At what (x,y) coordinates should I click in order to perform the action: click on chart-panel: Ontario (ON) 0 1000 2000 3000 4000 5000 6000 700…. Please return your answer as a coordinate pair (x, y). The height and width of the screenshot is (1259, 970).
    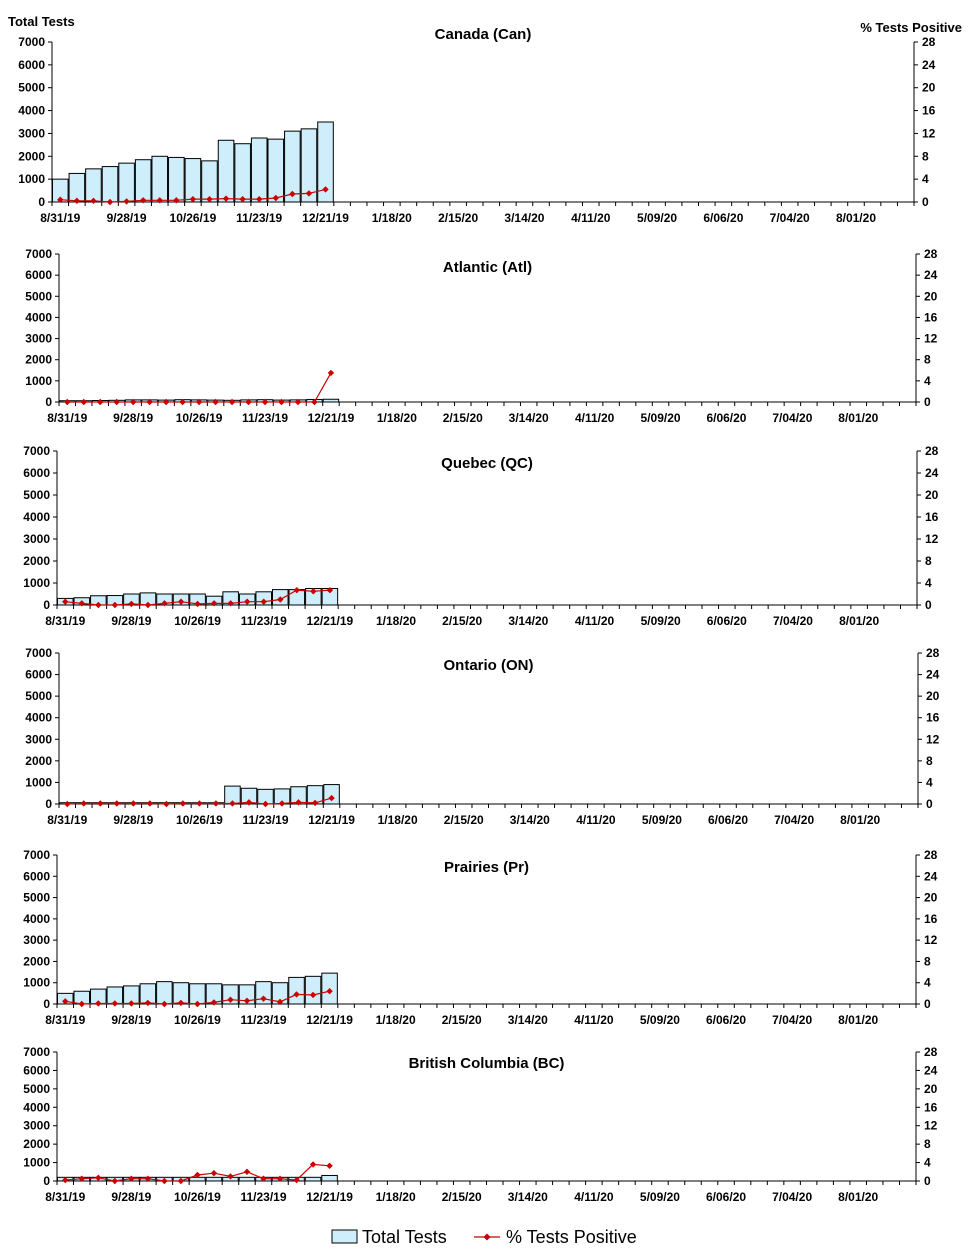
    Looking at the image, I should click on (482, 736).